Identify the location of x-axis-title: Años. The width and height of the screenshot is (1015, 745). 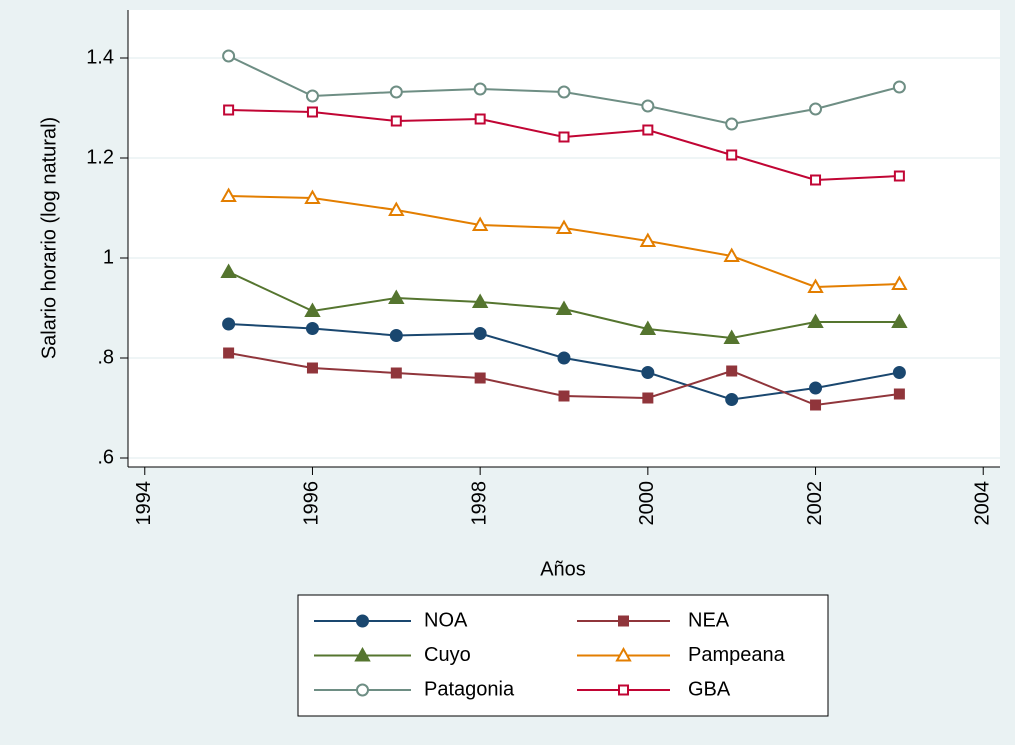
(563, 569).